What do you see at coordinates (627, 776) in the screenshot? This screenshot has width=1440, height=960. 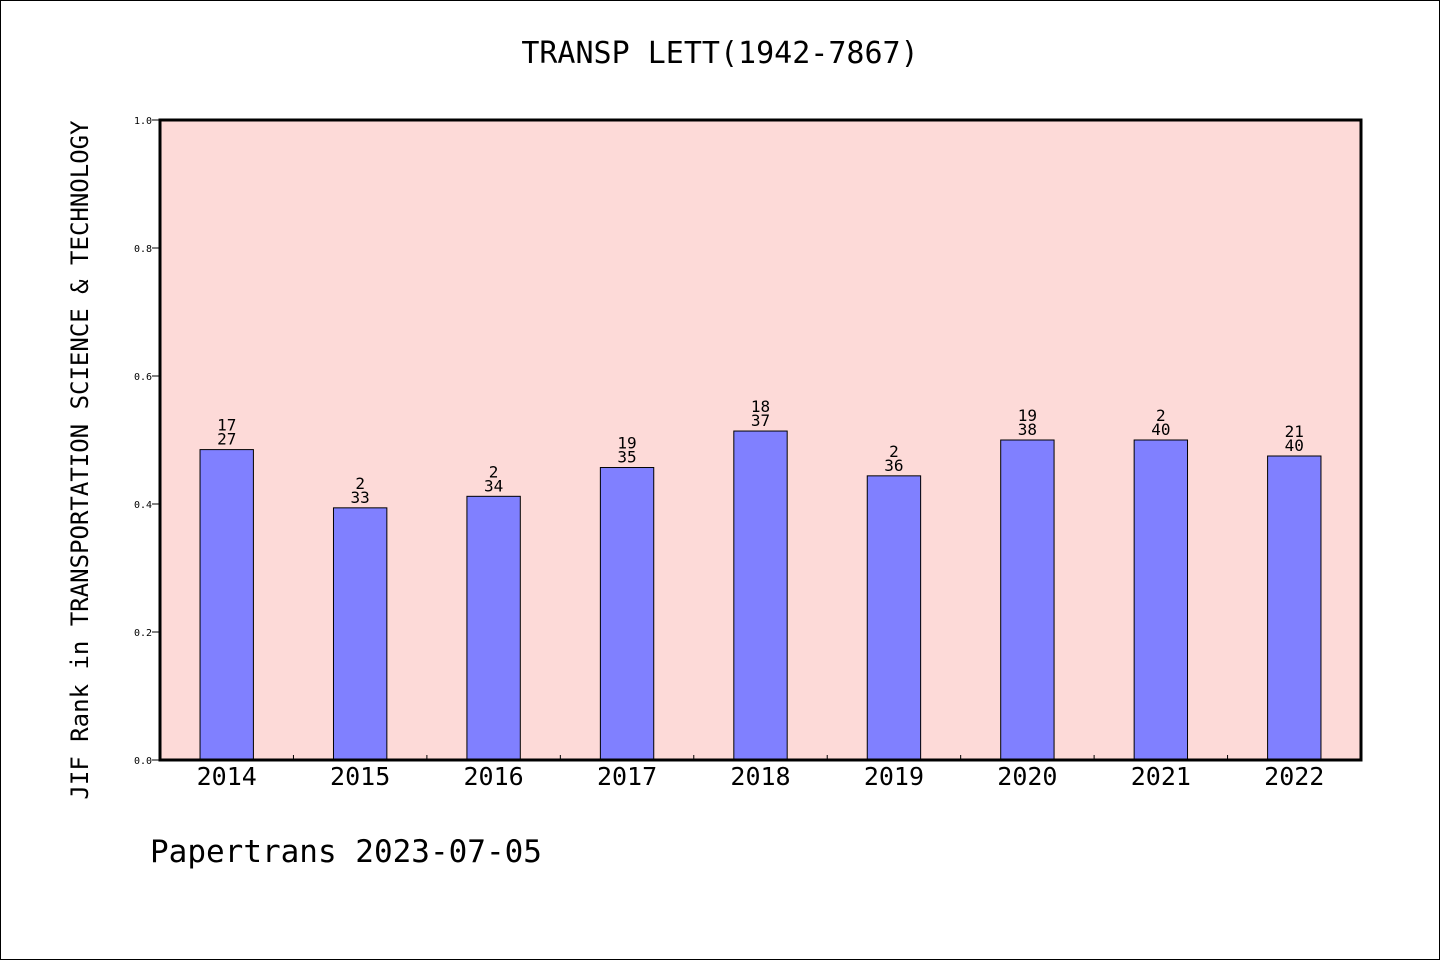 I see `x-tick-label: 2017` at bounding box center [627, 776].